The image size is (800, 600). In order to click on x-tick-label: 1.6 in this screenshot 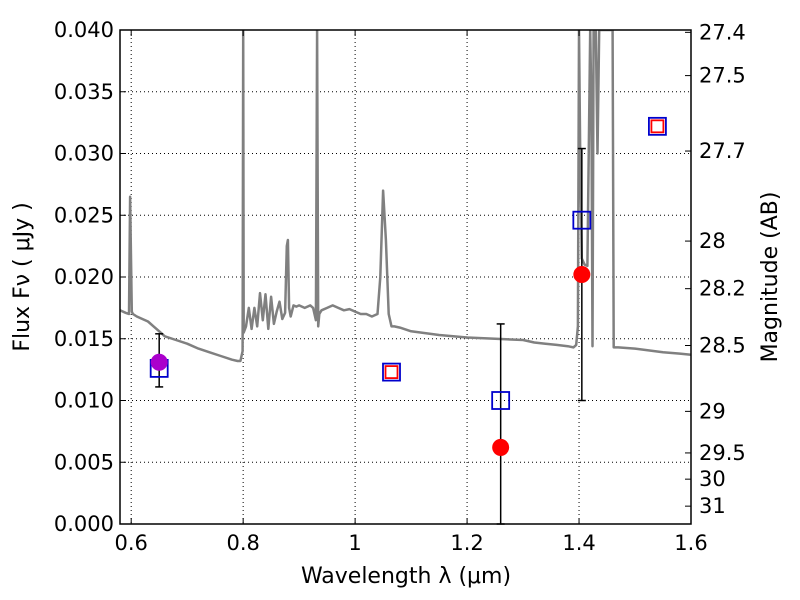, I will do `click(690, 543)`.